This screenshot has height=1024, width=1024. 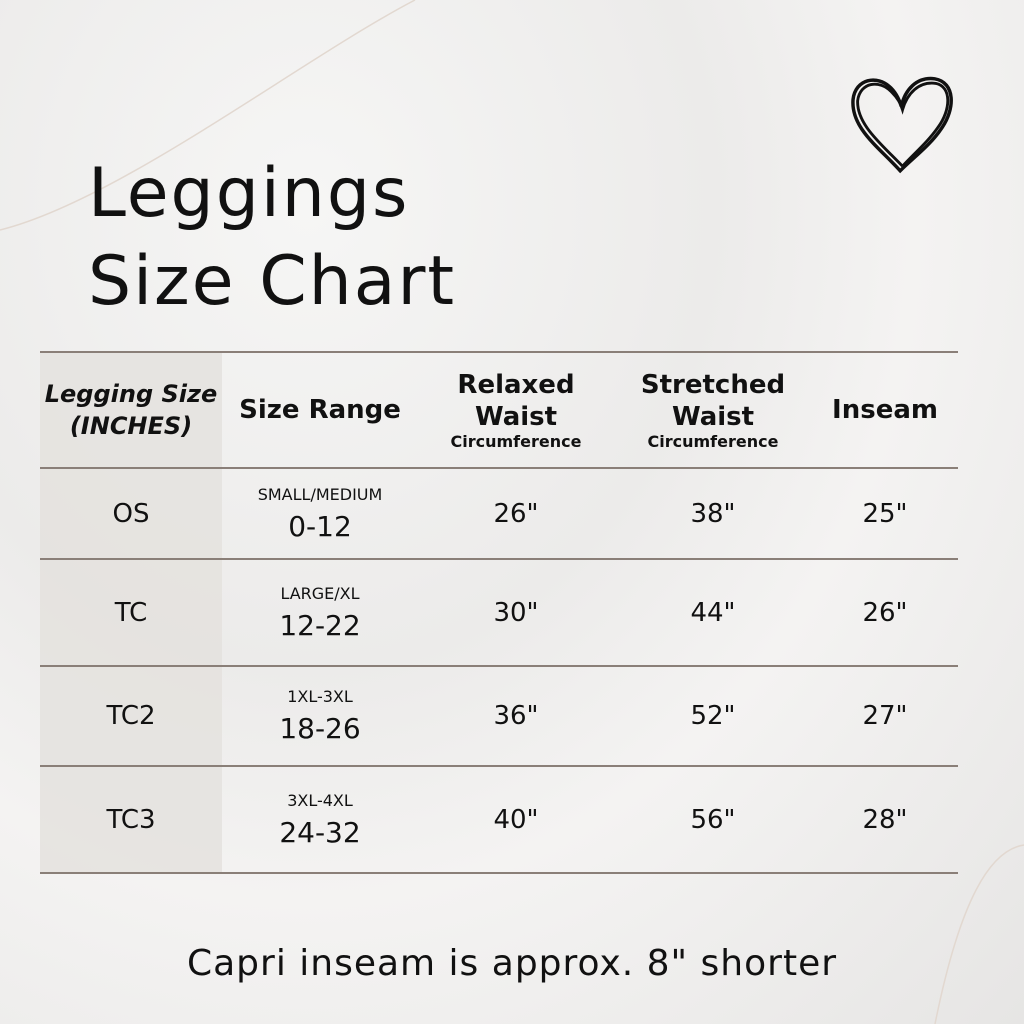 I want to click on range-label: 1XL-3XL, so click(x=320, y=696).